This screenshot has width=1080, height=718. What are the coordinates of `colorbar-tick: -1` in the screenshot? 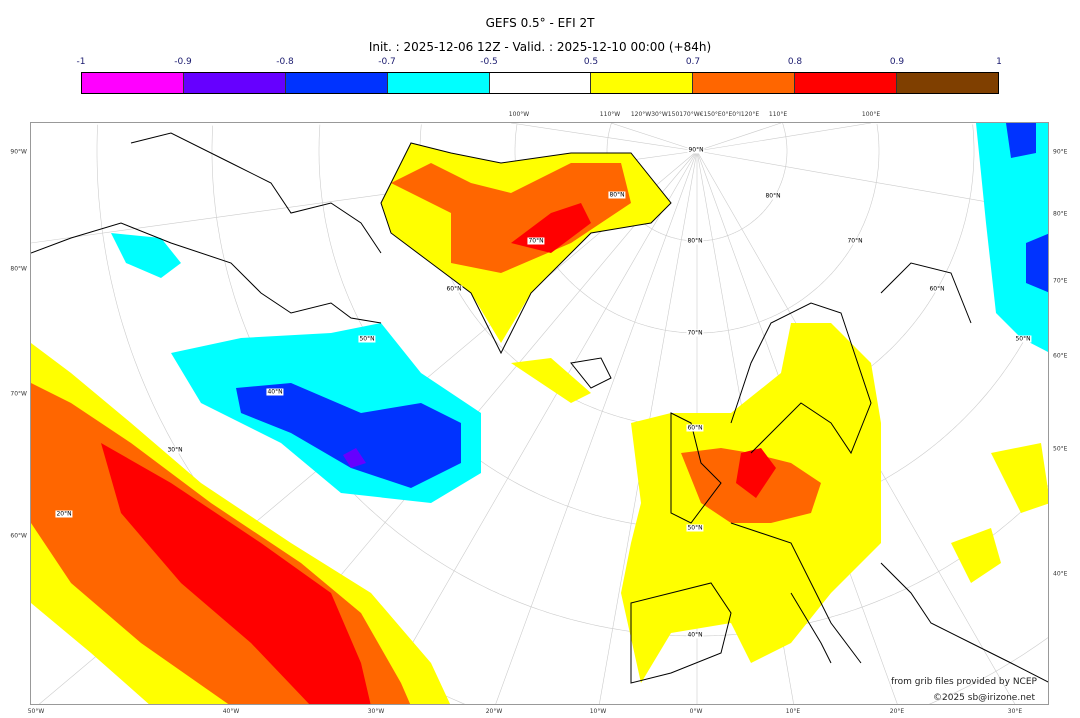 It's located at (81, 62).